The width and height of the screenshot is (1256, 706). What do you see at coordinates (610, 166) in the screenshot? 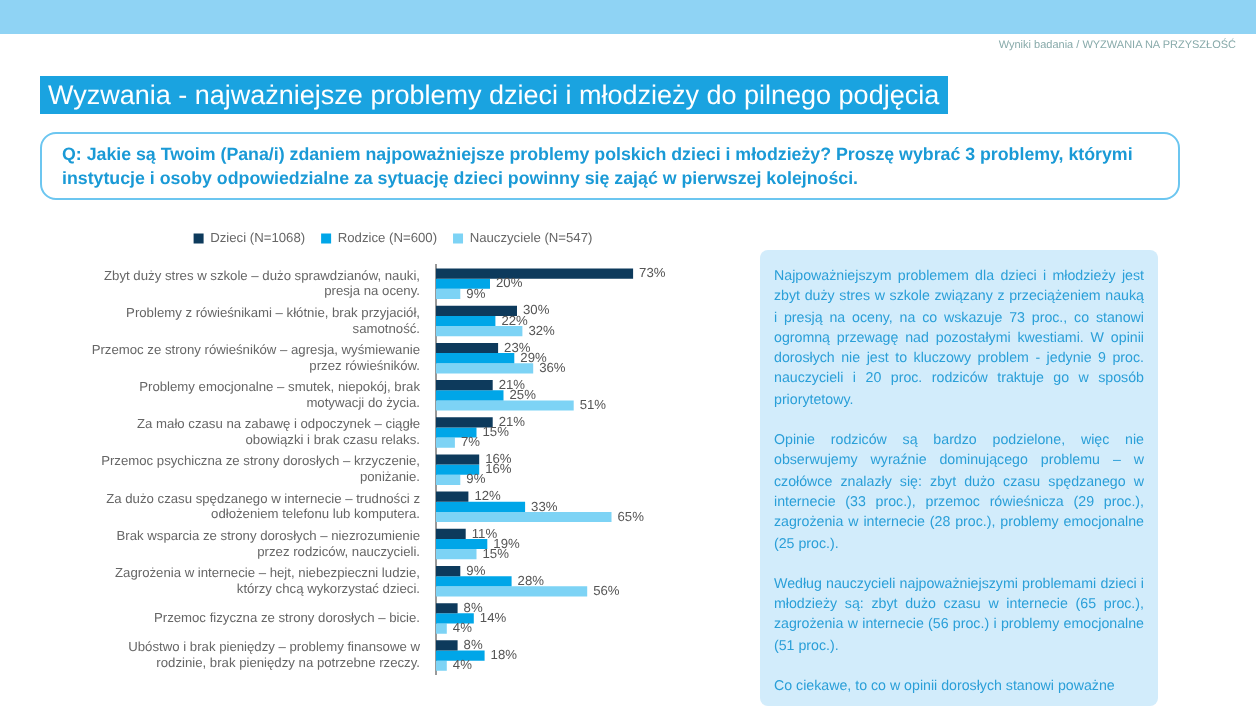
I see `chart-subtitle: Q: Jakie są Twoim (Pana/i) zdaniem najpoważniejsze problemy polskich dzieci i młodzieży? Proszę wybrać 3 problemy, którymi instytucje i osoby odpowiedzialne za sytuację dzieci powinny się zająć w pierwszej kolejności.` at bounding box center [610, 166].